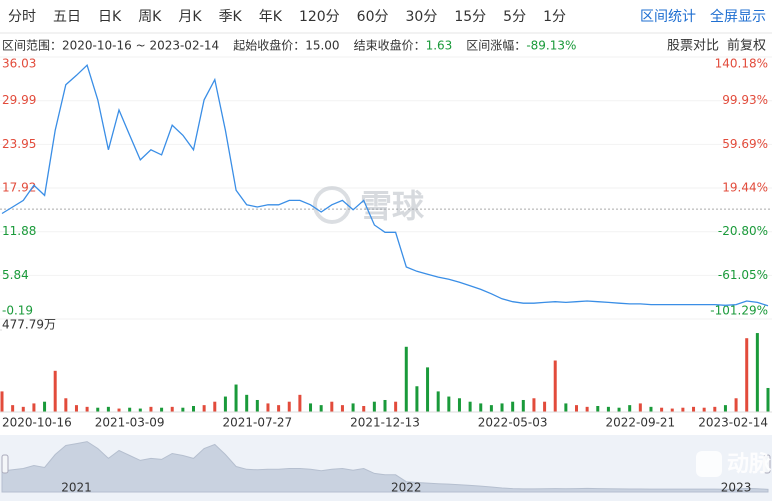 Image resolution: width=772 pixels, height=501 pixels. Describe the element at coordinates (19, 64) in the screenshot. I see `y-tick-label: 36.03` at that location.